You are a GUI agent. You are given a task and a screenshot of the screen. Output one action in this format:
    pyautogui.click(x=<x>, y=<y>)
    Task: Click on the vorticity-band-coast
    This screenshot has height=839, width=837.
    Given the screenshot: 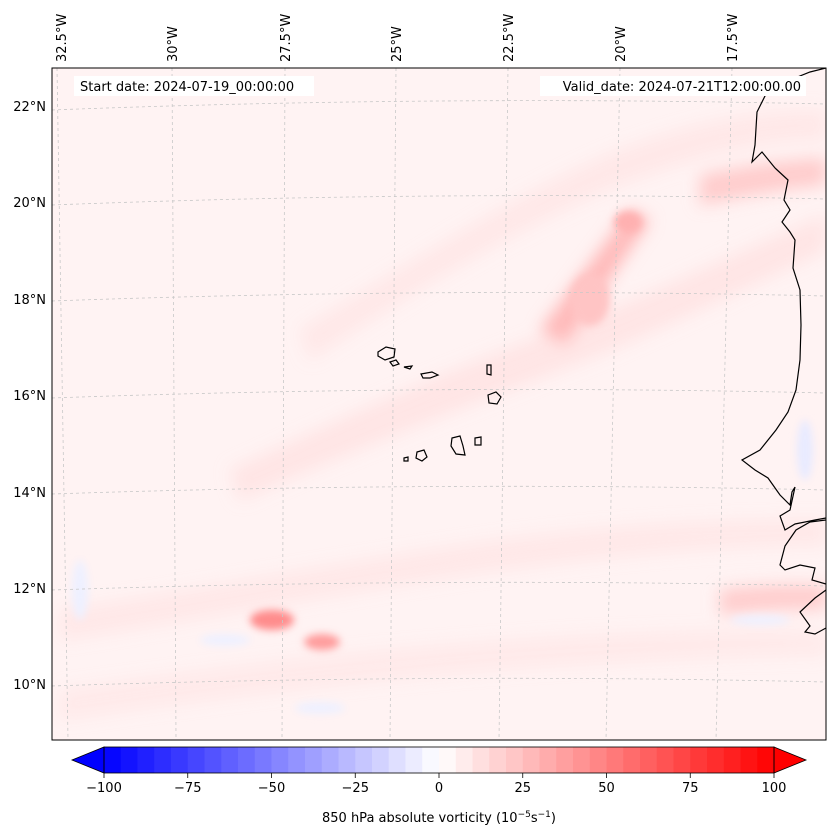 What is the action you would take?
    pyautogui.click(x=763, y=181)
    